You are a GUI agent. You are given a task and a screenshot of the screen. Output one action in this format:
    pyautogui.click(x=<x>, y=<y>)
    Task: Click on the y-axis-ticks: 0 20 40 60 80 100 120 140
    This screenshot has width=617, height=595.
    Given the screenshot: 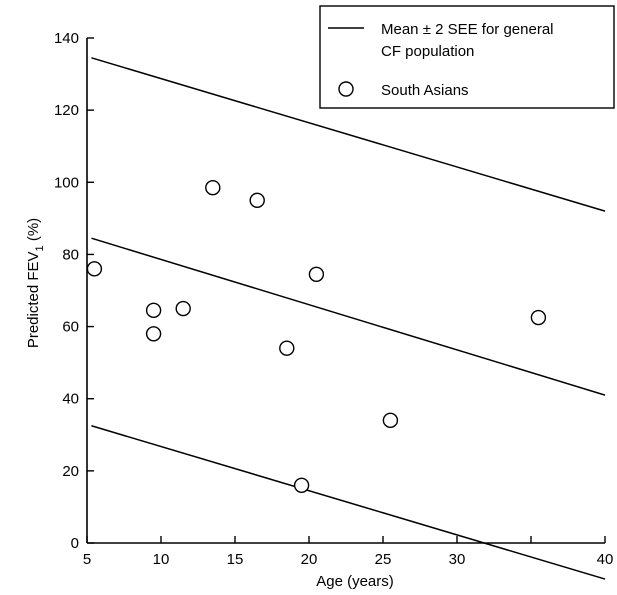 What is the action you would take?
    pyautogui.click(x=74, y=291)
    